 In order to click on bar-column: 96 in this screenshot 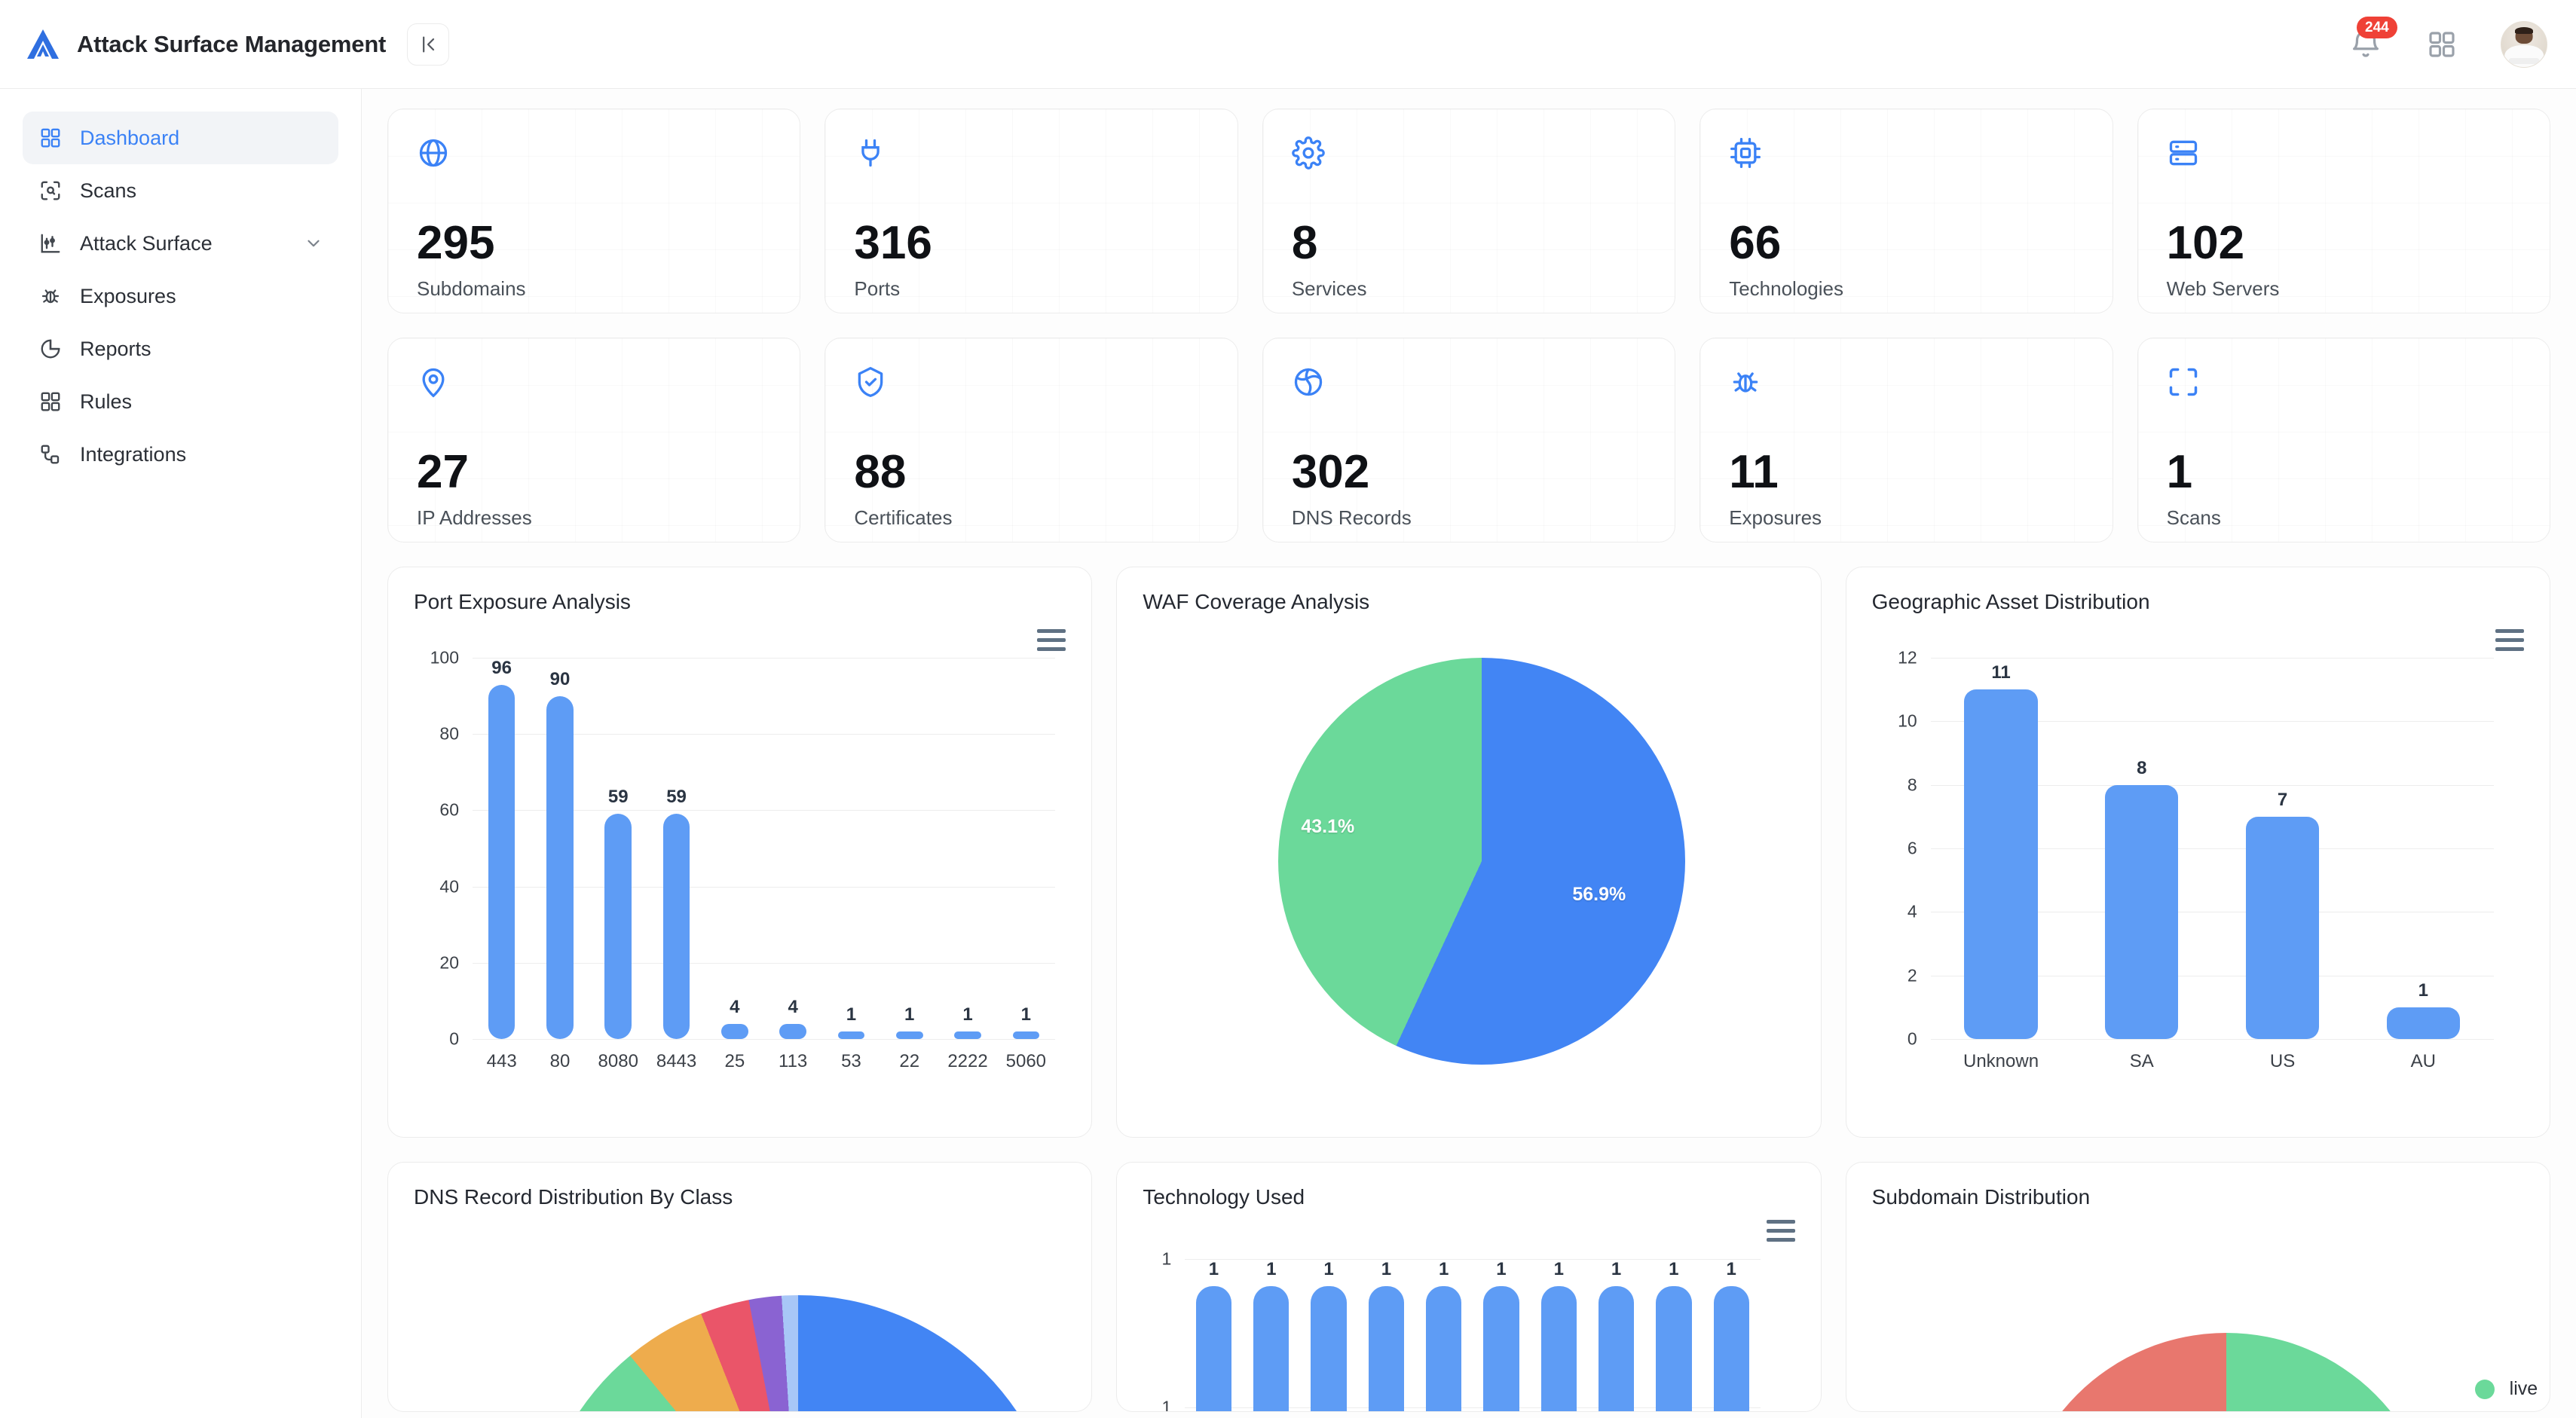, I will do `click(502, 848)`.